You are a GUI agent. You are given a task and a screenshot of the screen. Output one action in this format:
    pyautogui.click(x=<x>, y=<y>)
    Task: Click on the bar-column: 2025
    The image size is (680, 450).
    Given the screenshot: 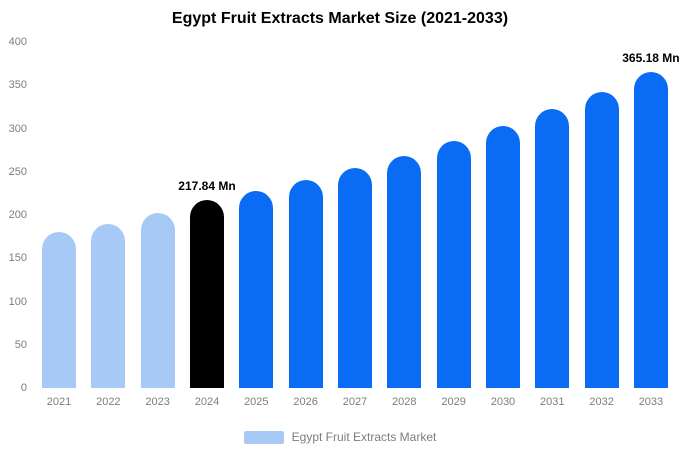 What is the action you would take?
    pyautogui.click(x=256, y=225)
    